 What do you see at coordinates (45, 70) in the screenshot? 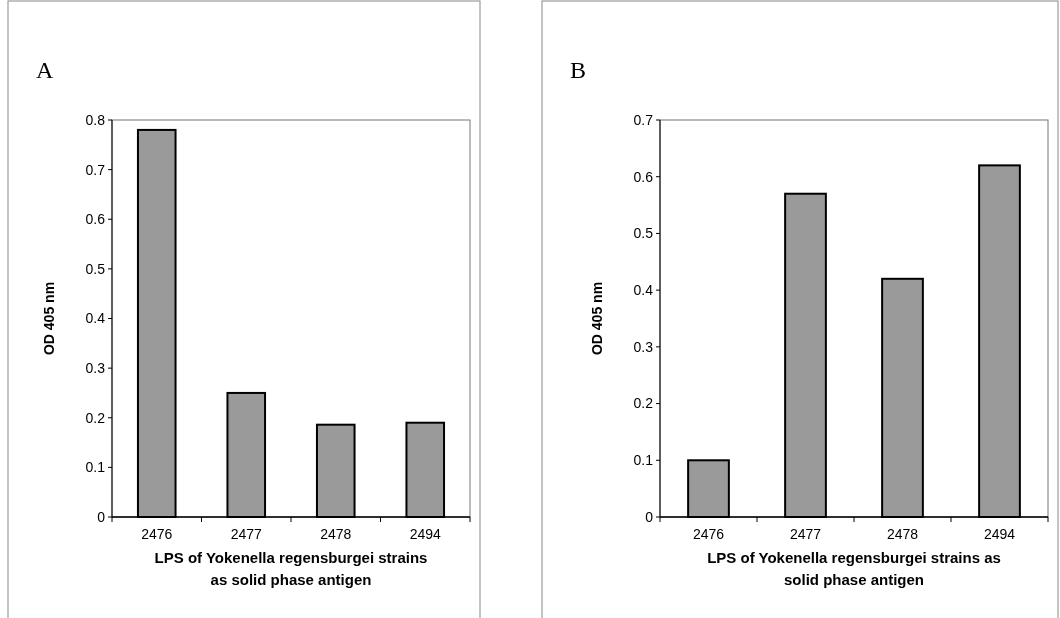
I see `chart-title: A` at bounding box center [45, 70].